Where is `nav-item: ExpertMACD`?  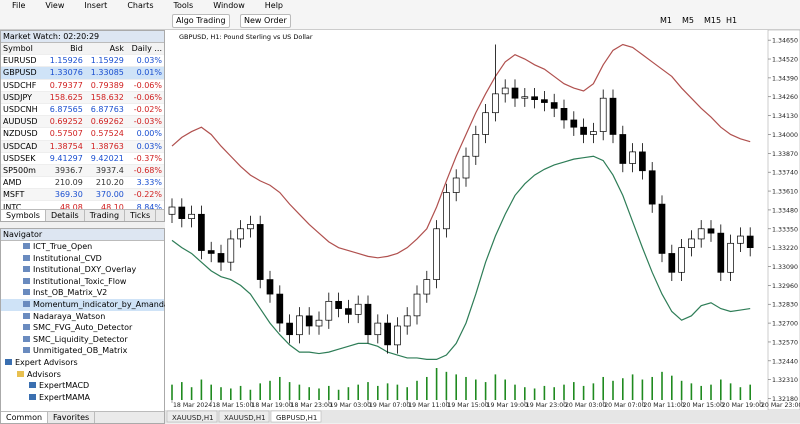
nav-item: ExpertMACD is located at coordinates (82, 386).